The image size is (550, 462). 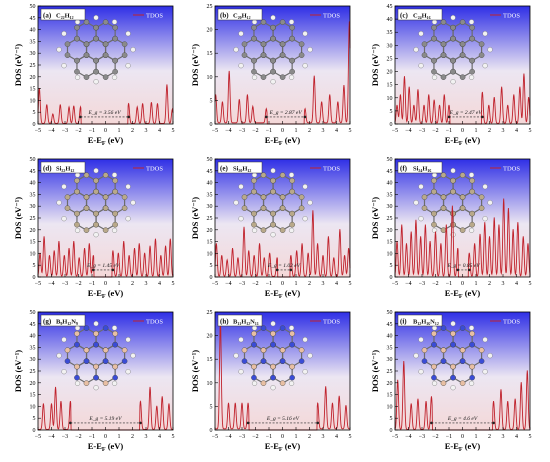 I want to click on molecule-formula: B₁₁H₁₂N₁₁, so click(x=246, y=322).